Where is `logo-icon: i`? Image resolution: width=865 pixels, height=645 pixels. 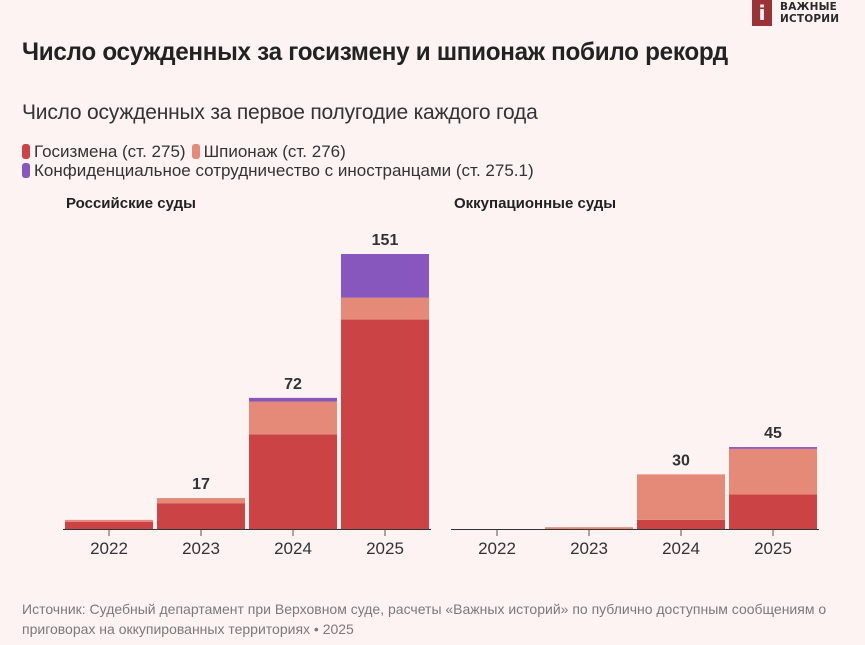 logo-icon: i is located at coordinates (762, 13).